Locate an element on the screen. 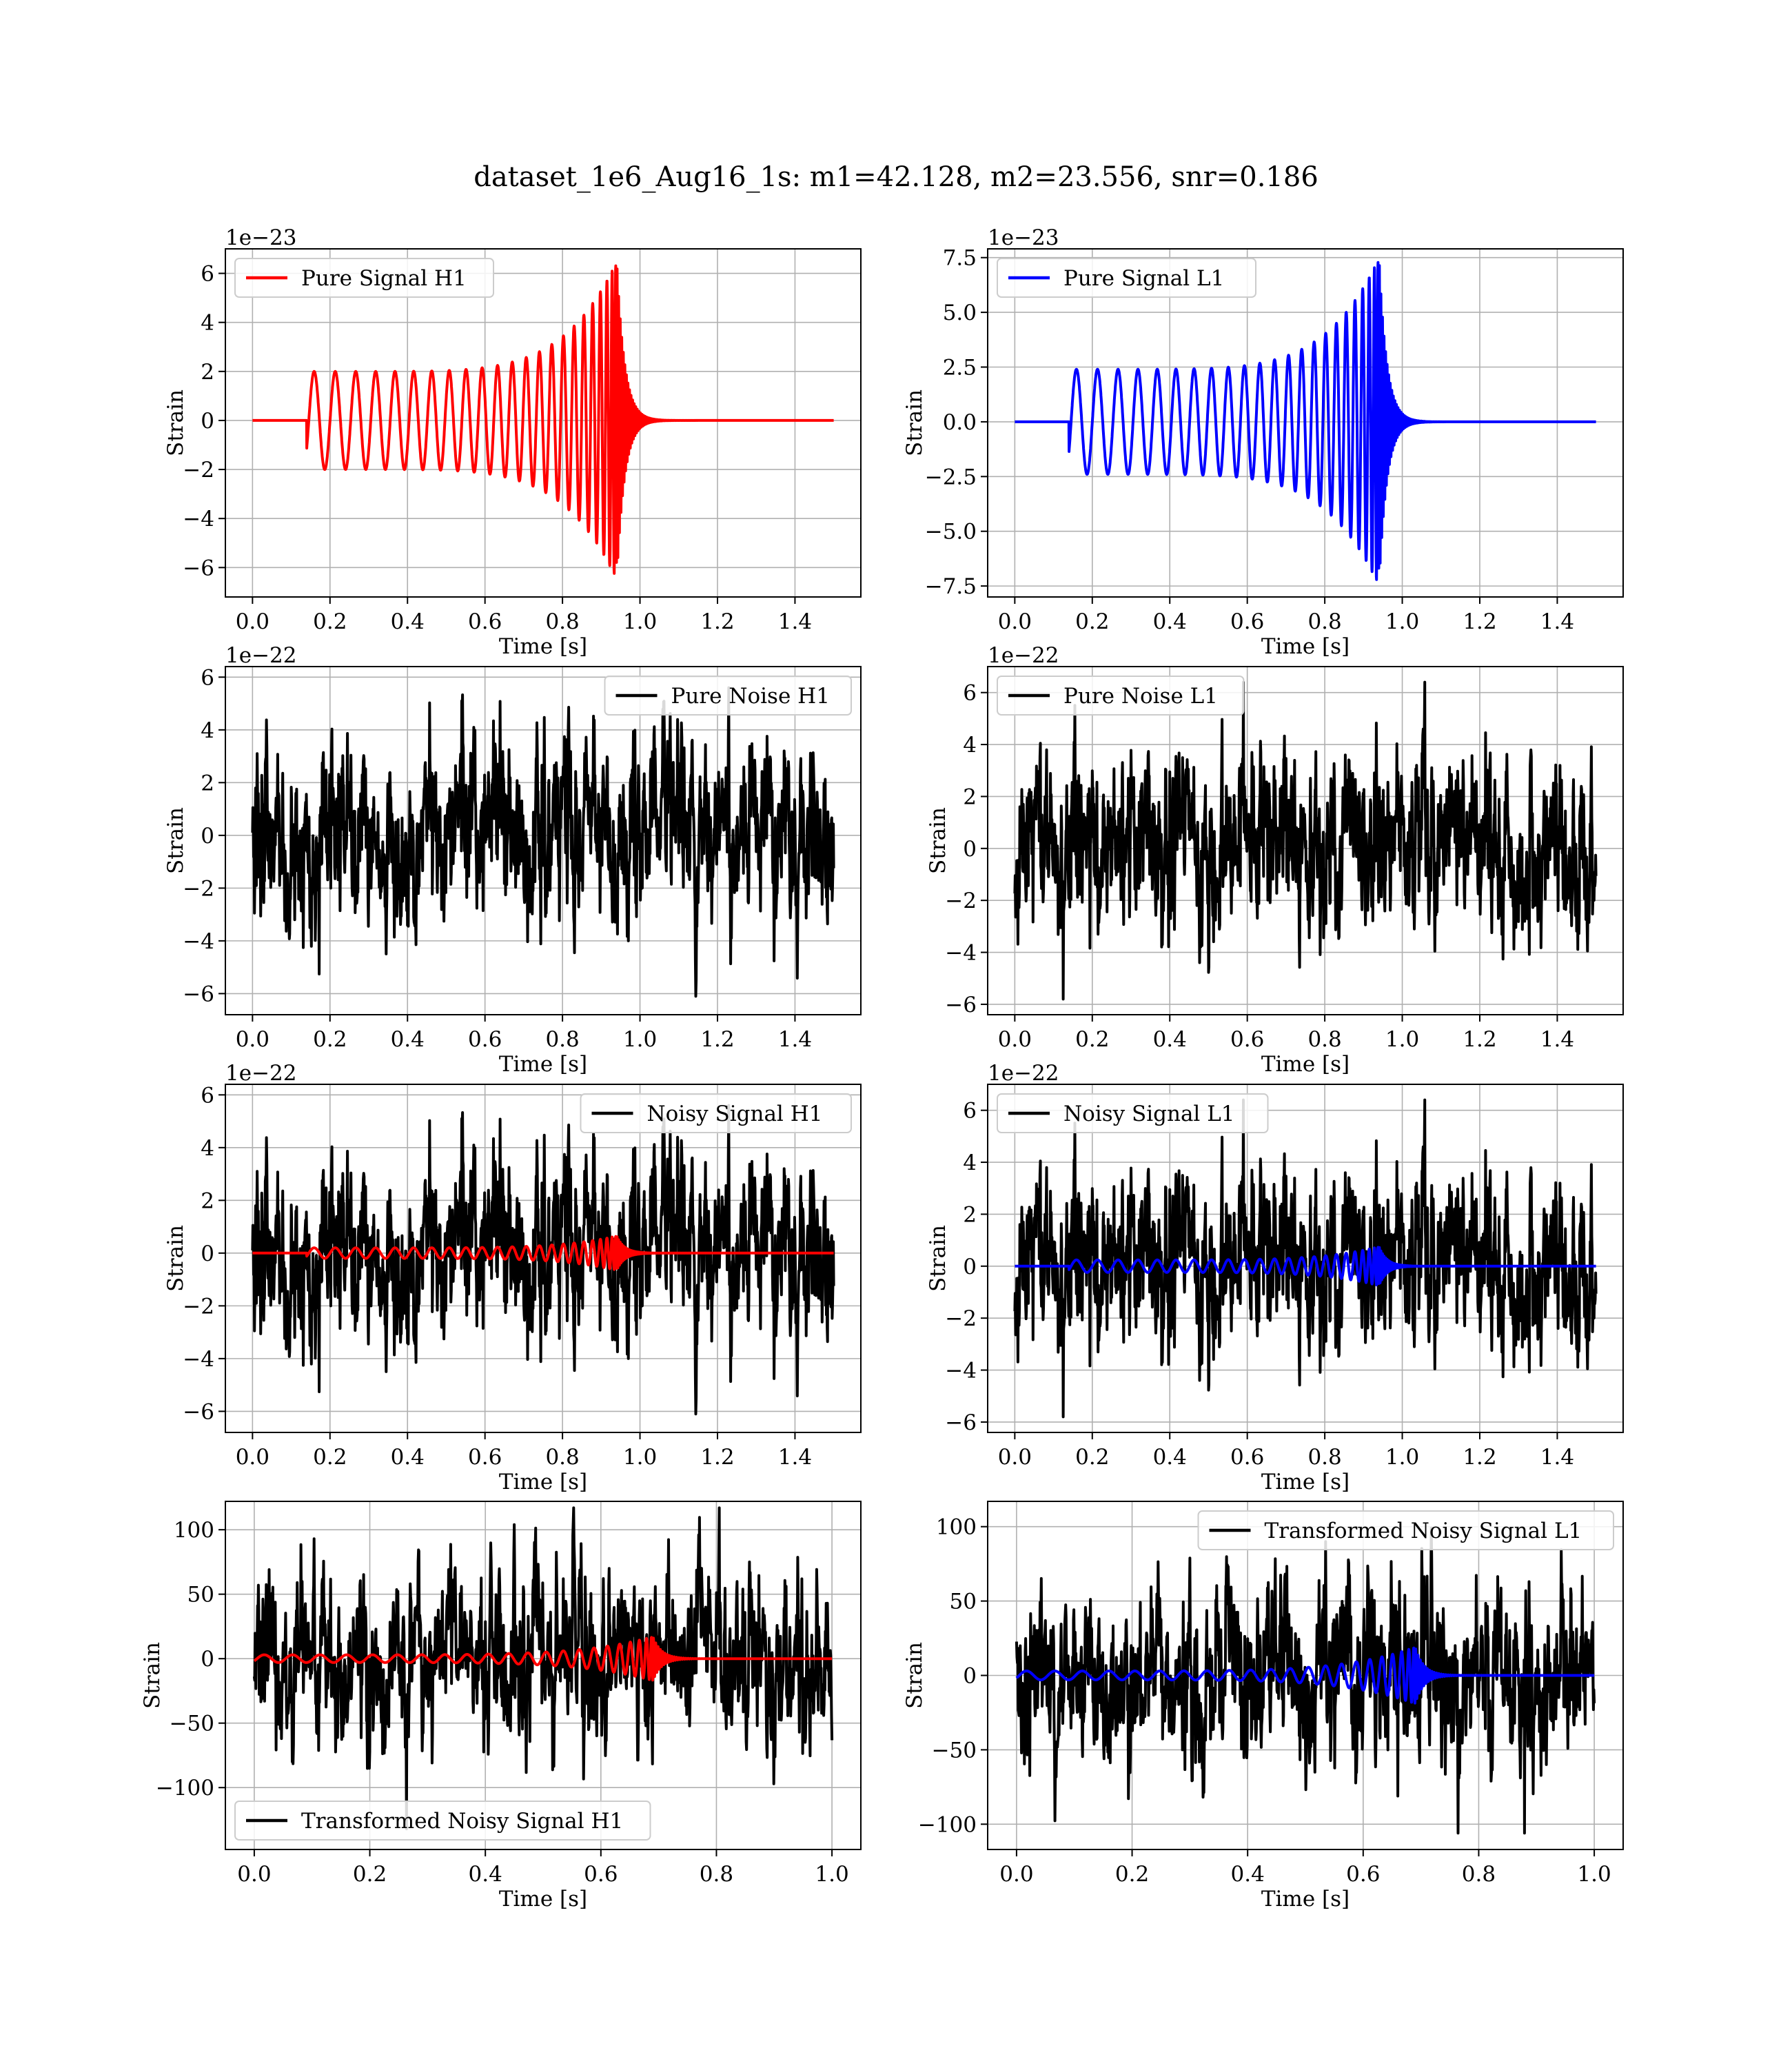  legend: Pure Signal H1 is located at coordinates (364, 278).